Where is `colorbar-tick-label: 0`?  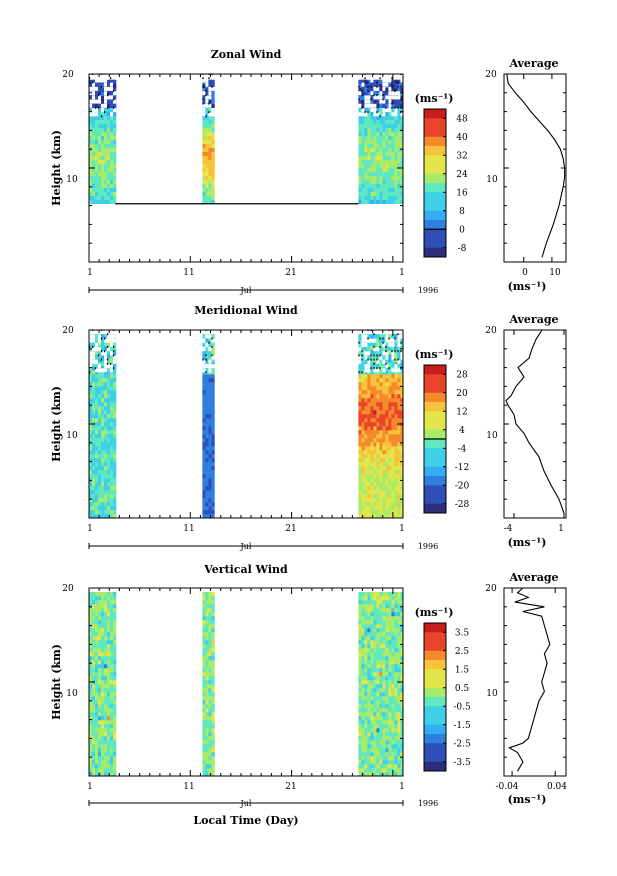
colorbar-tick-label: 0 is located at coordinates (462, 230).